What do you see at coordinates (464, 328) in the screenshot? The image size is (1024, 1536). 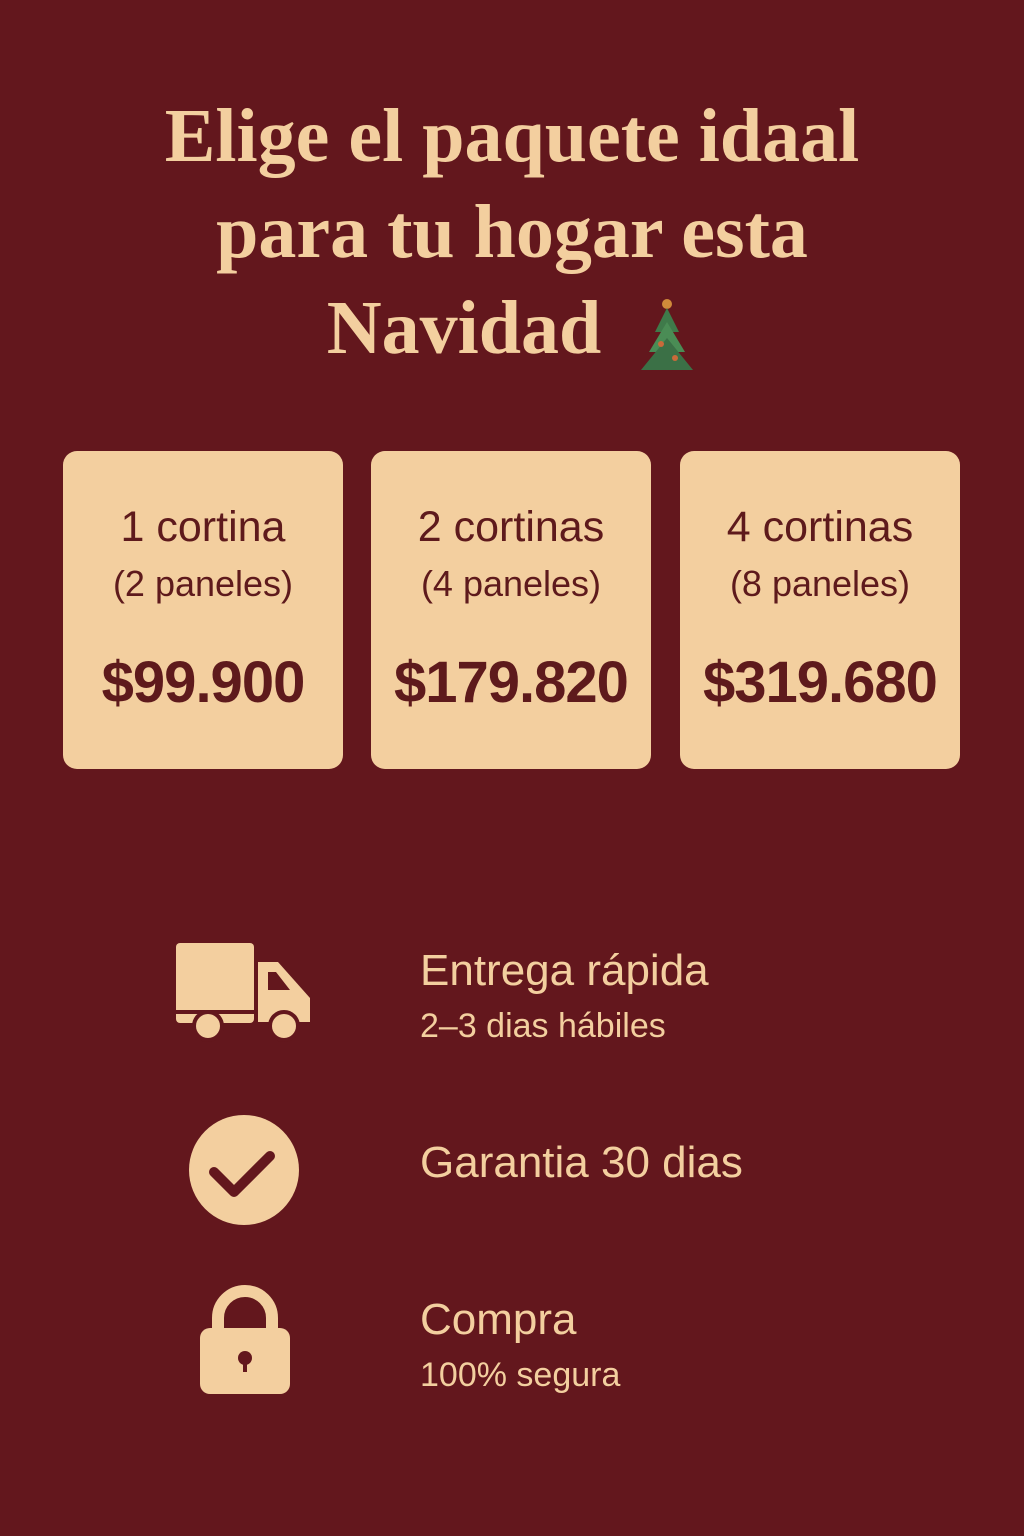 I see `title-line-3-text: Navidad` at bounding box center [464, 328].